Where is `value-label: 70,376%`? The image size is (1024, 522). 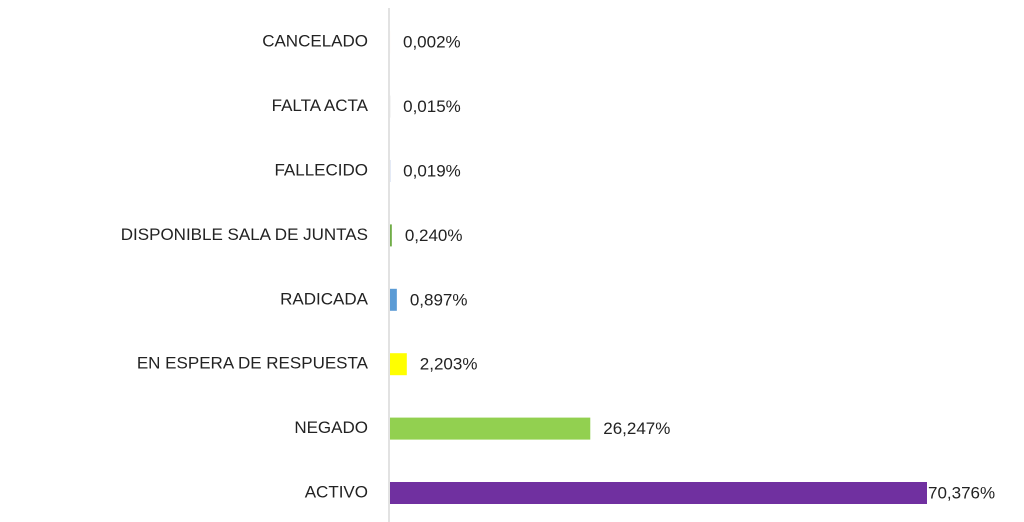
value-label: 70,376% is located at coordinates (961, 492).